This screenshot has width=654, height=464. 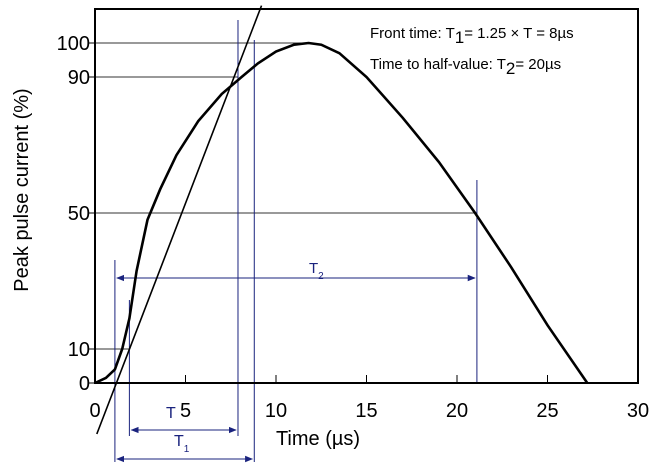 I want to click on x-tick-label: 5, so click(x=185, y=411).